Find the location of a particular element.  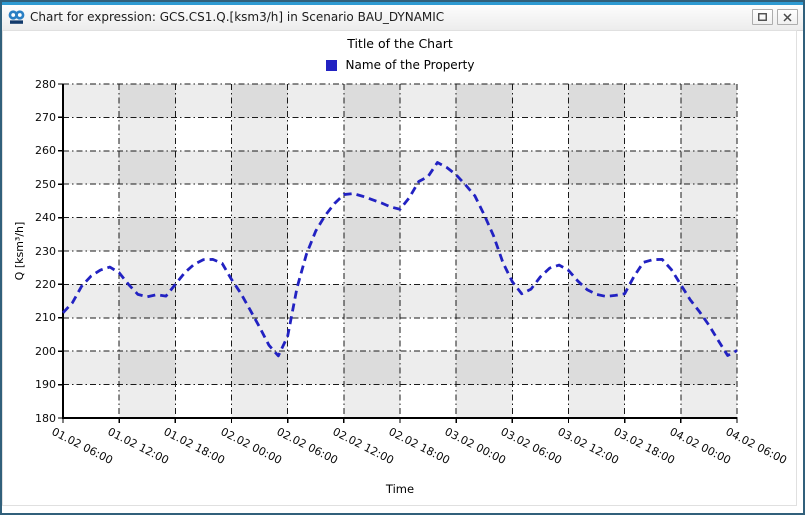

y-tick-label: 250 is located at coordinates (45, 184).